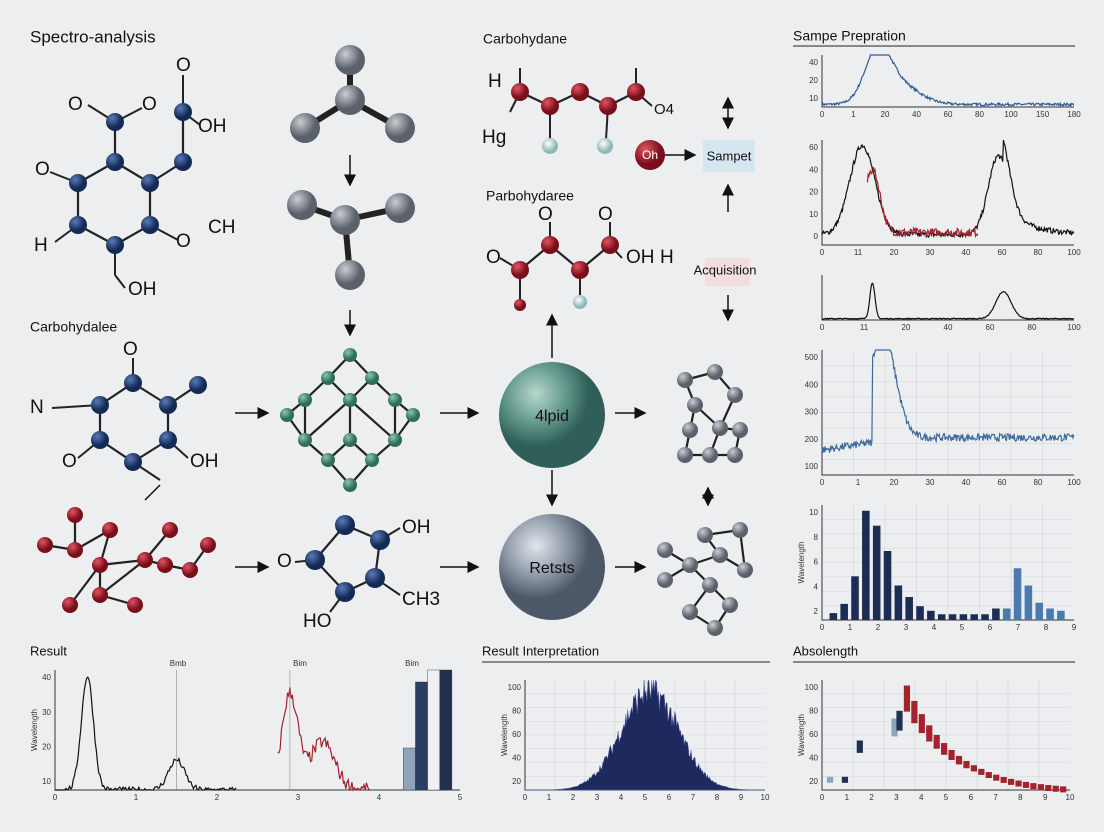  I want to click on y-tick-label: 200, so click(812, 439).